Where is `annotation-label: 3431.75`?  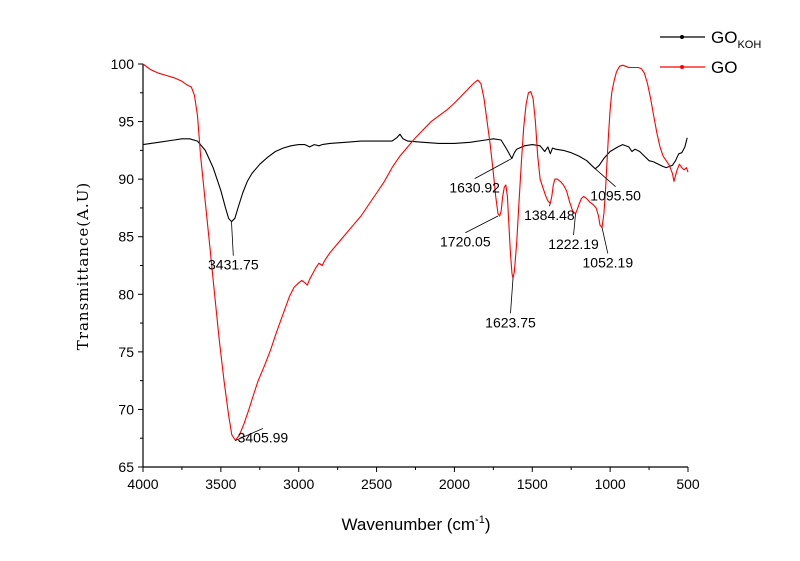
annotation-label: 3431.75 is located at coordinates (233, 265).